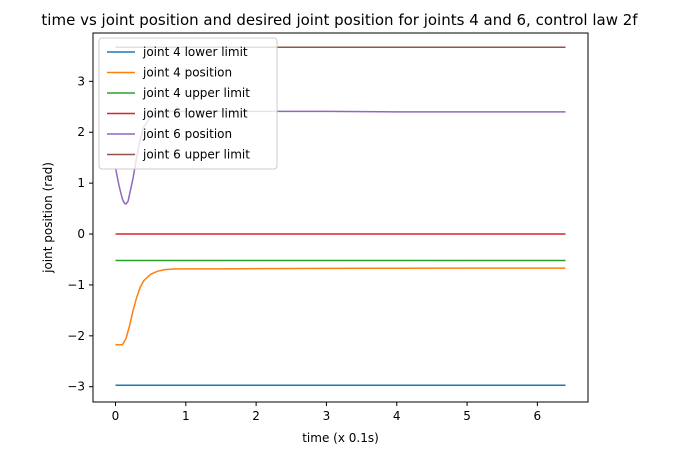 This screenshot has height=455, width=679. I want to click on y-tick-label: 3, so click(81, 81).